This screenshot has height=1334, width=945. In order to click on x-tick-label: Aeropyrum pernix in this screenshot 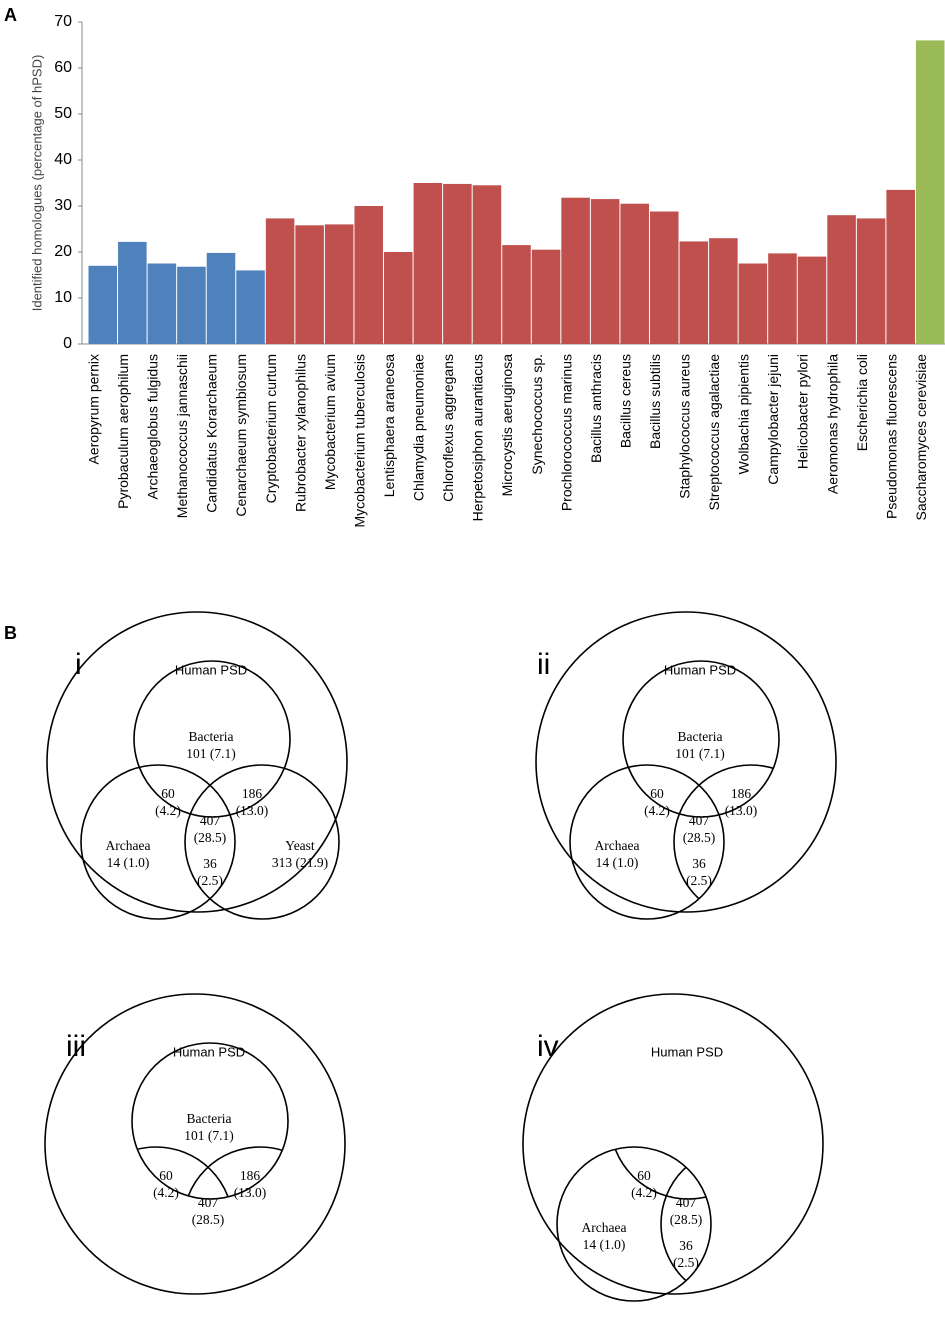, I will do `click(93, 409)`.